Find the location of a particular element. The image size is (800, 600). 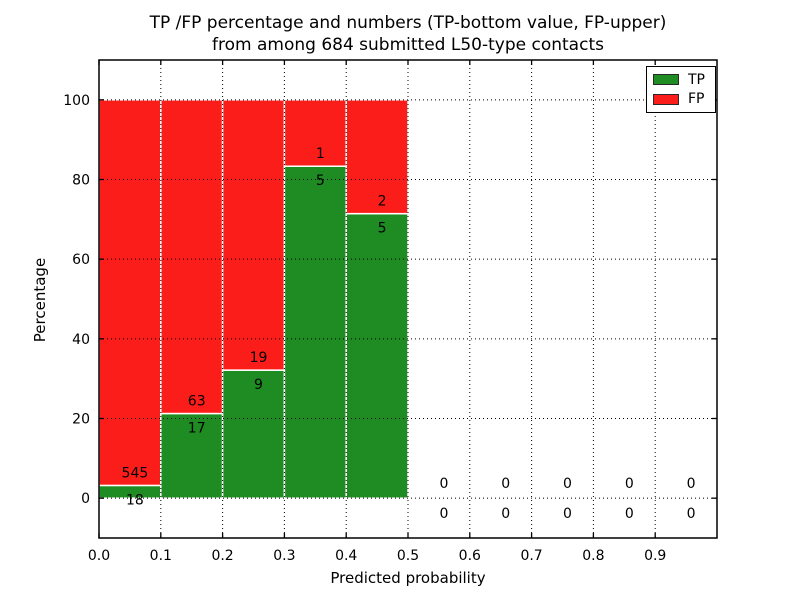

y-tick-label: 100 is located at coordinates (76, 101).